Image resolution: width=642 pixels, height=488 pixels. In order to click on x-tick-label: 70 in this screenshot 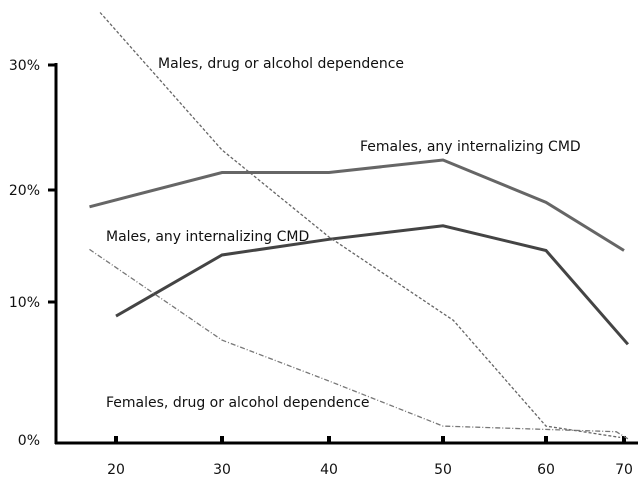, I will do `click(624, 470)`.